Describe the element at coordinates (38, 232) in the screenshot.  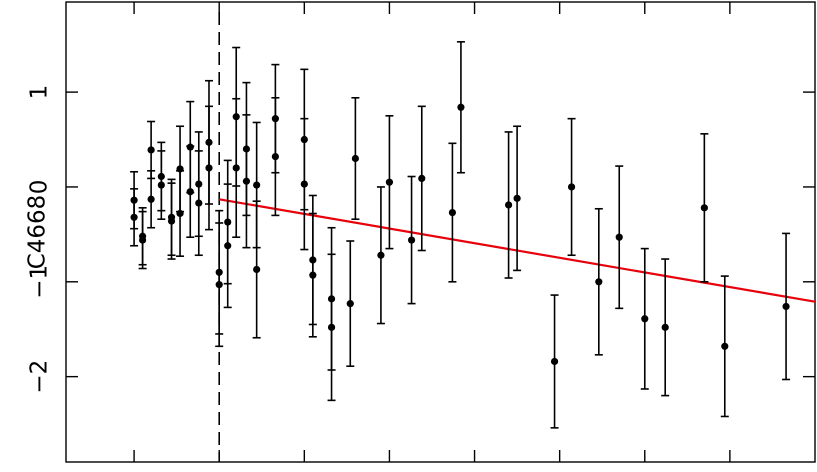
I see `y-axis-label: C4668` at that location.